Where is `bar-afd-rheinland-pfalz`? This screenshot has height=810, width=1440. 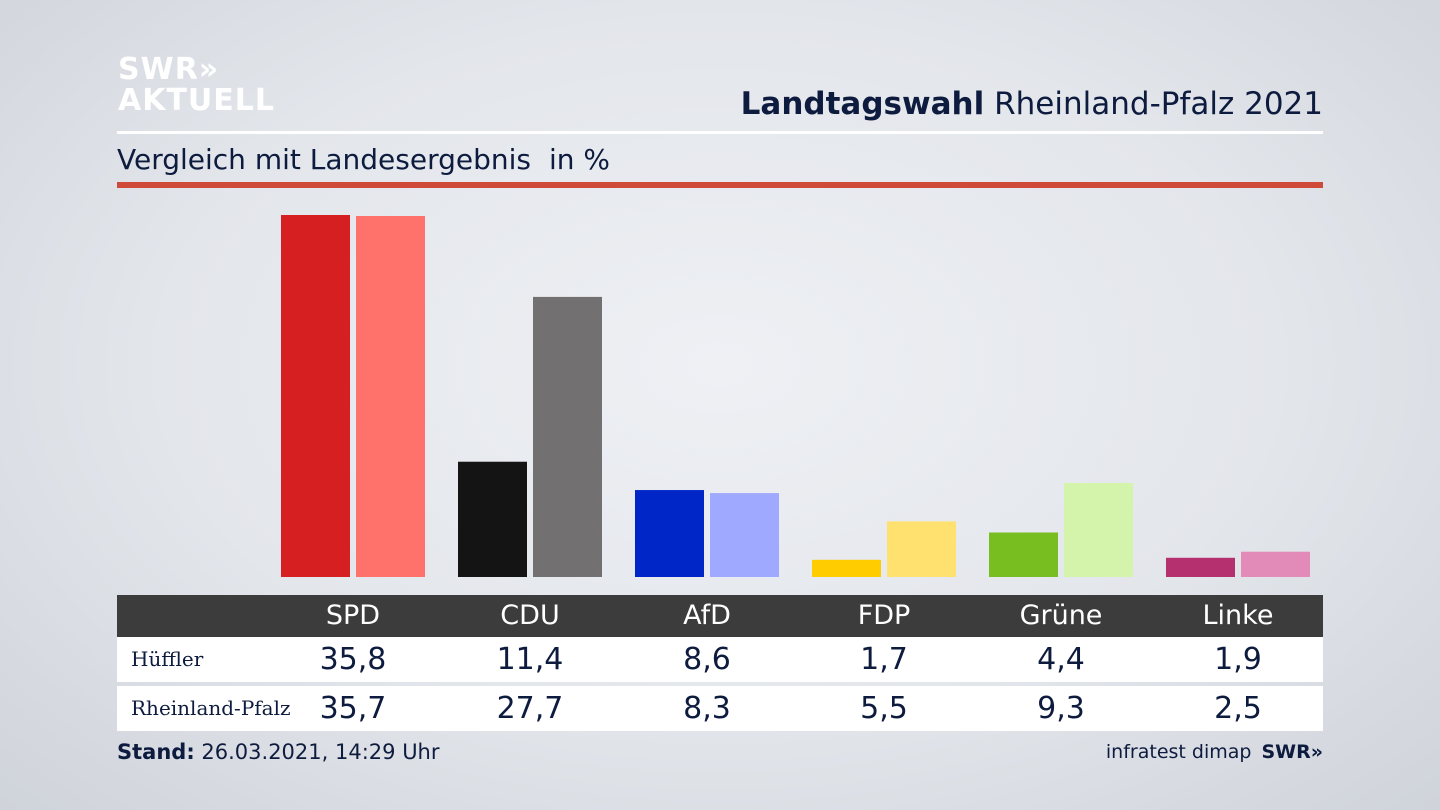
bar-afd-rheinland-pfalz is located at coordinates (744, 535).